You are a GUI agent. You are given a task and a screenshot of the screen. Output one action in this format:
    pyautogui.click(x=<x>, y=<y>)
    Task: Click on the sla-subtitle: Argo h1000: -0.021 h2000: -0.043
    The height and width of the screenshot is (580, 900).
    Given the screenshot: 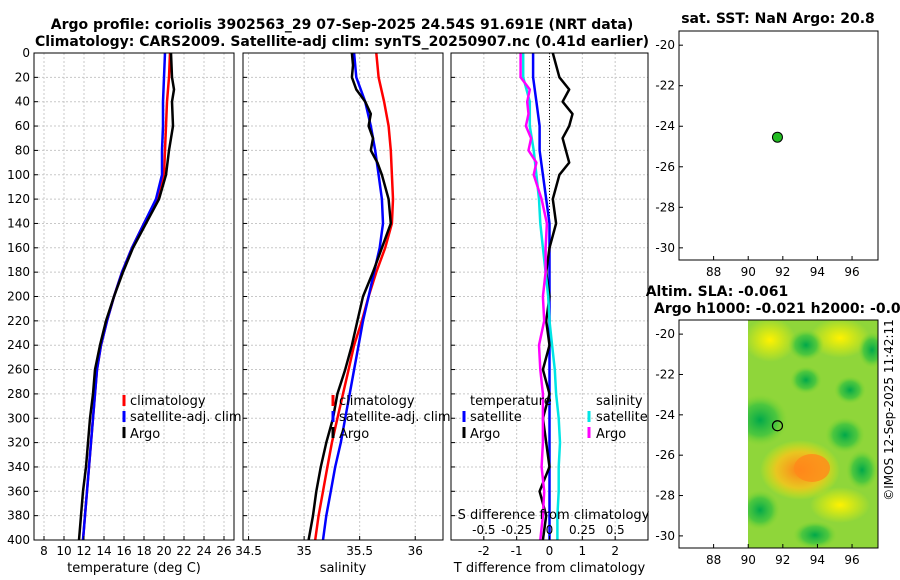 What is the action you would take?
    pyautogui.click(x=777, y=309)
    